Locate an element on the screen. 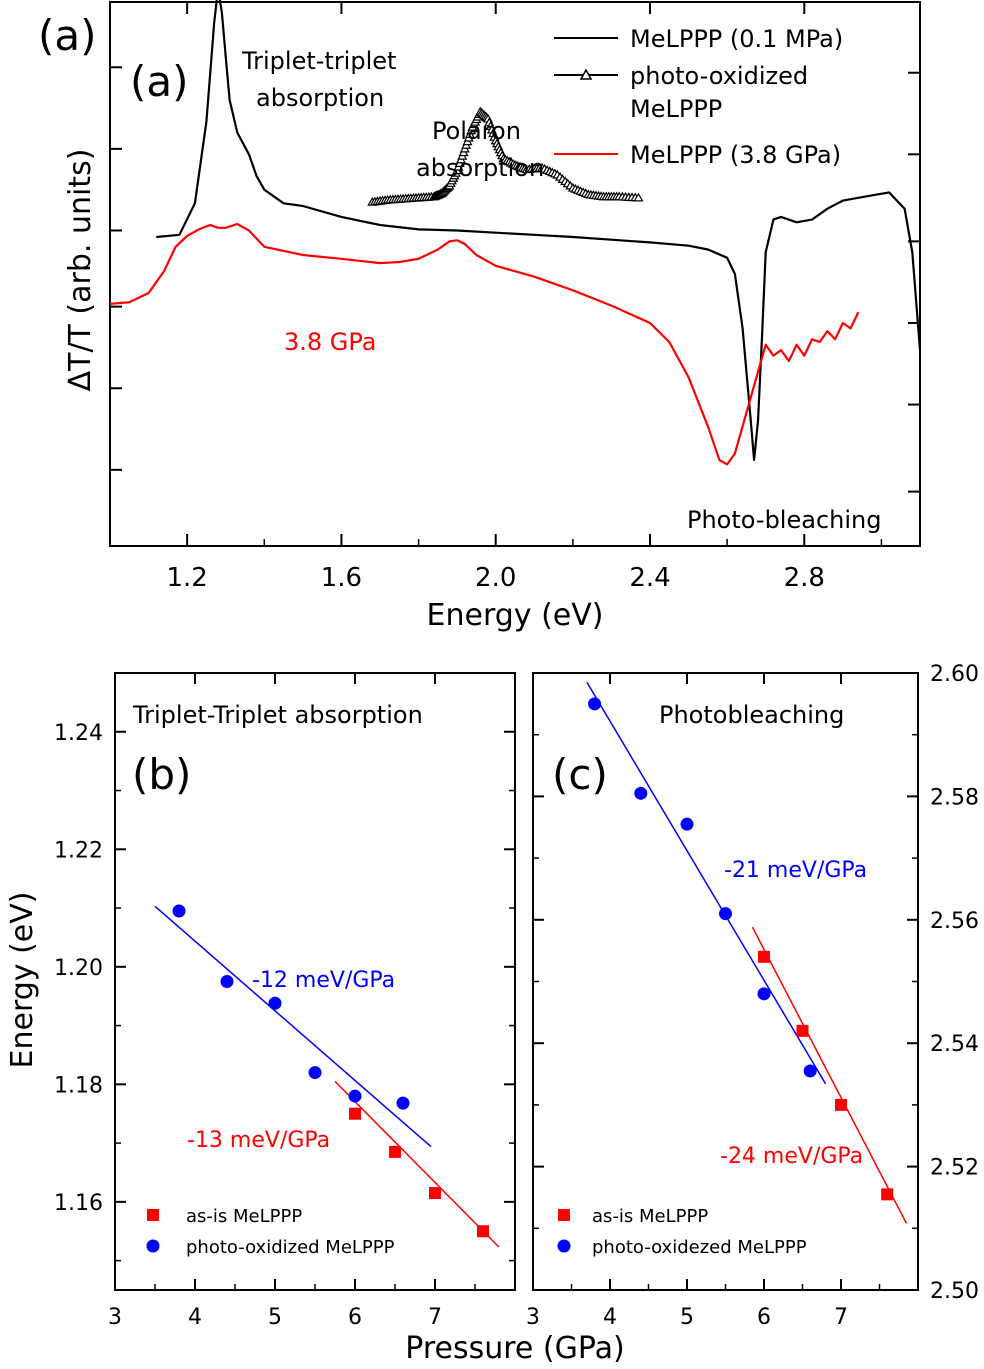  ytick-label: 1.18 is located at coordinates (78, 1085).